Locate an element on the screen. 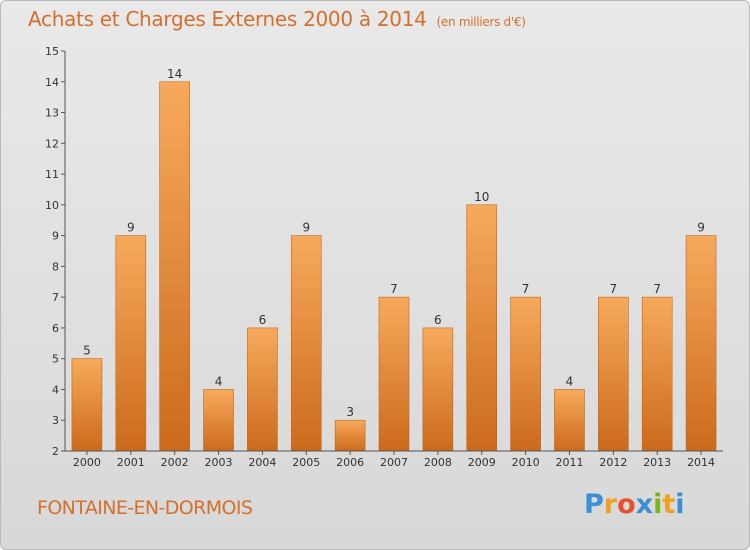 The height and width of the screenshot is (550, 750). data-label: 5 is located at coordinates (87, 351).